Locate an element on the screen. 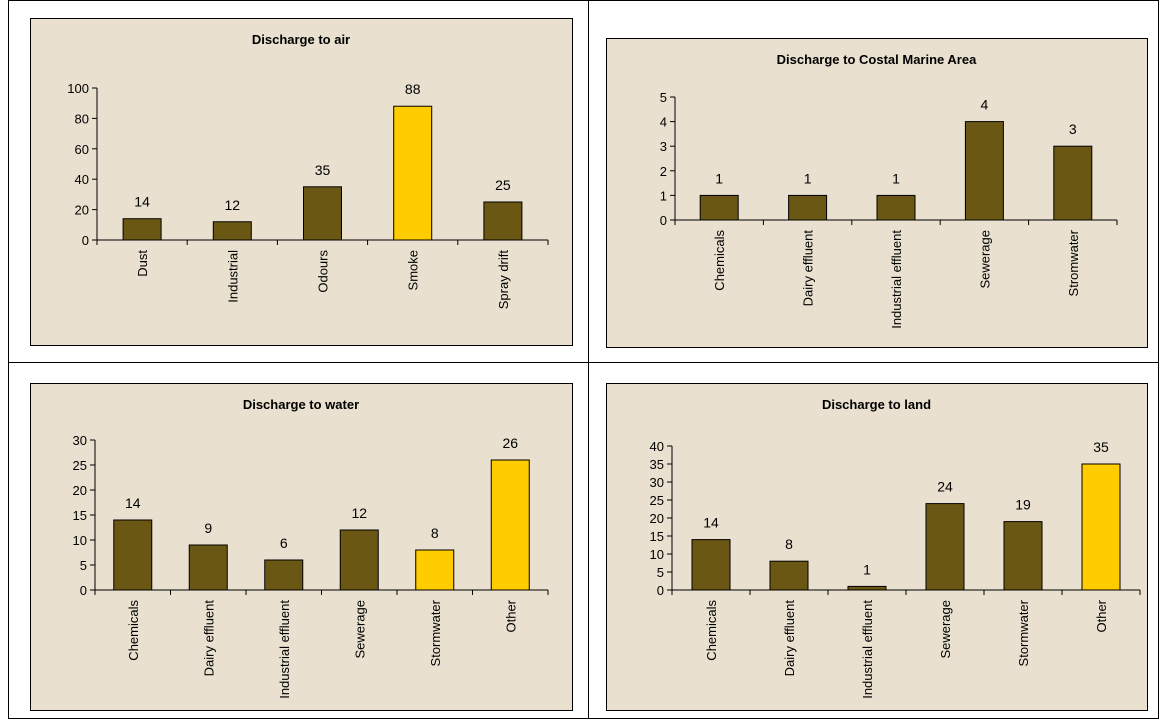 The image size is (1167, 720). y-tick-label: 100 is located at coordinates (78, 88).